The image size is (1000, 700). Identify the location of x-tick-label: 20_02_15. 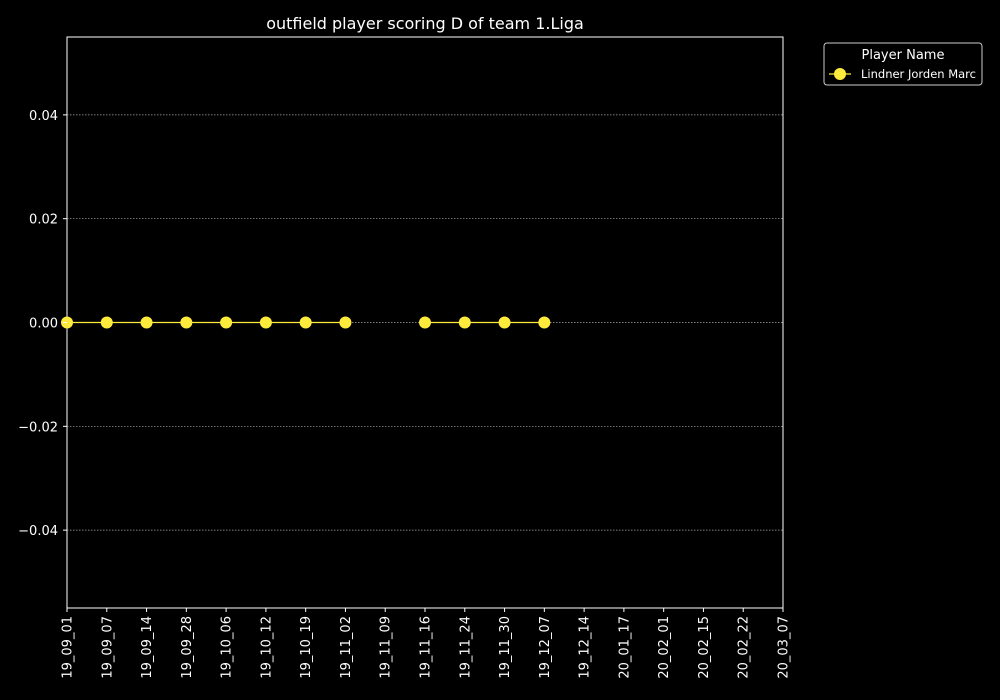
(704, 647).